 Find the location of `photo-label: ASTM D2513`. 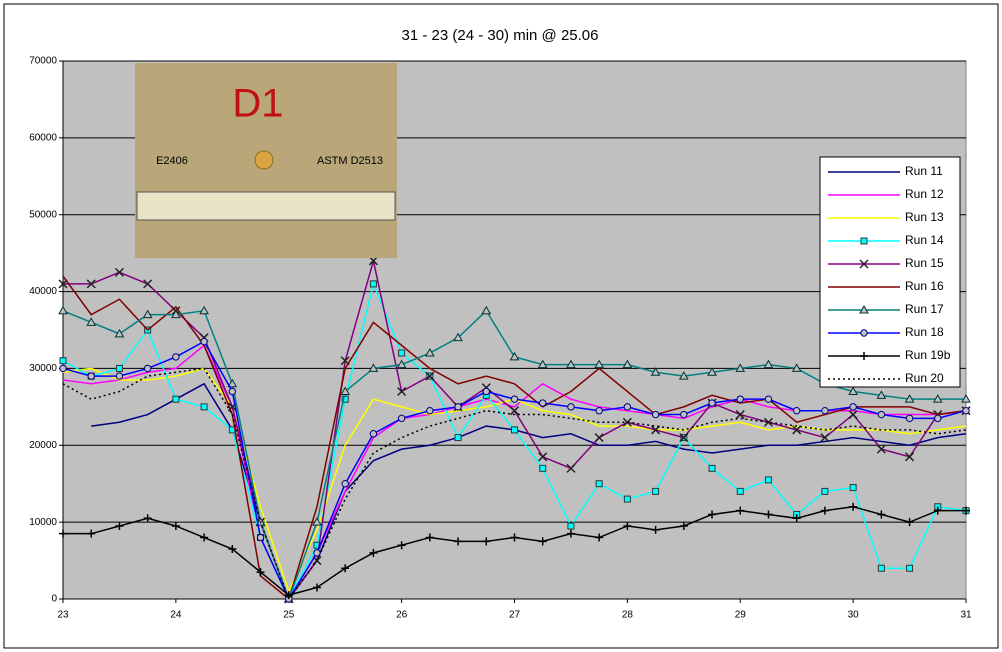

photo-label: ASTM D2513 is located at coordinates (350, 161).